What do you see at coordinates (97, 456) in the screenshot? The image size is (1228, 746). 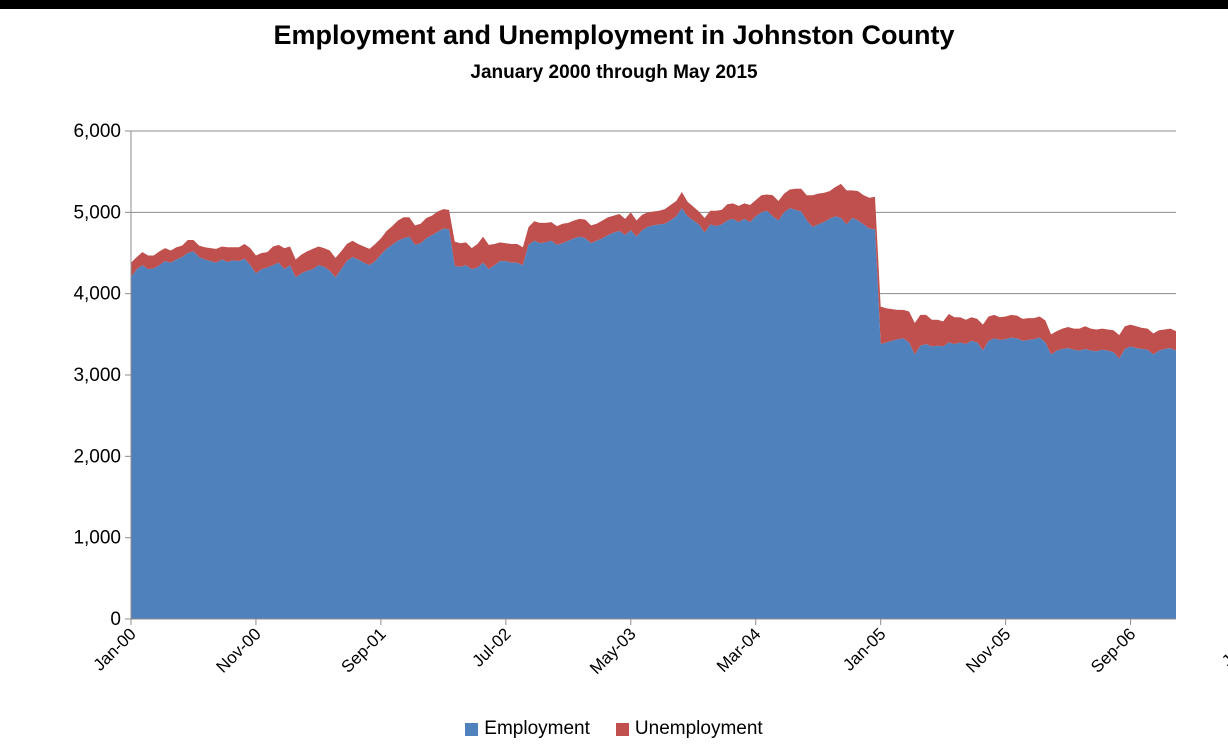 I see `y-tick-label-2: 2,000` at bounding box center [97, 456].